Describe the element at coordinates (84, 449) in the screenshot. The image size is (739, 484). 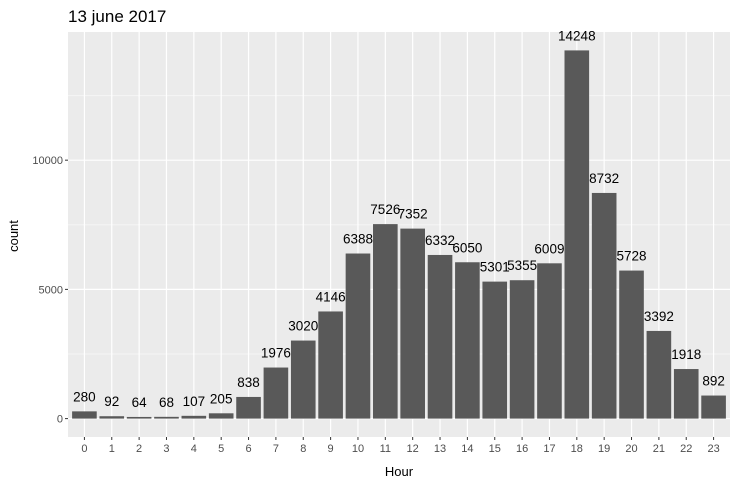
I see `x-tick-label: 0` at that location.